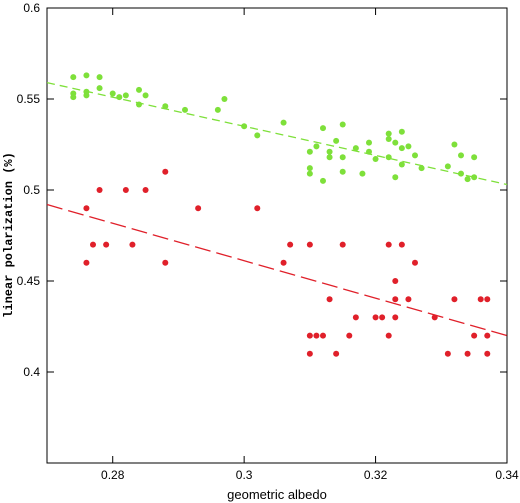 This screenshot has width=520, height=503. What do you see at coordinates (9, 235) in the screenshot?
I see `y-axis-title: linear polarization (%)` at bounding box center [9, 235].